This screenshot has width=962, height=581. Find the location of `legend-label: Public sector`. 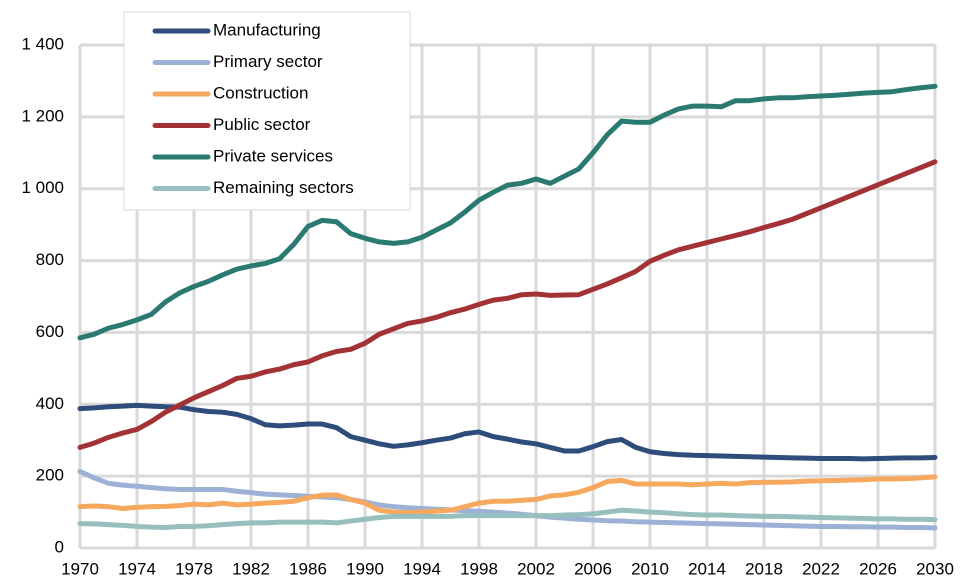

legend-label: Public sector is located at coordinates (262, 124).